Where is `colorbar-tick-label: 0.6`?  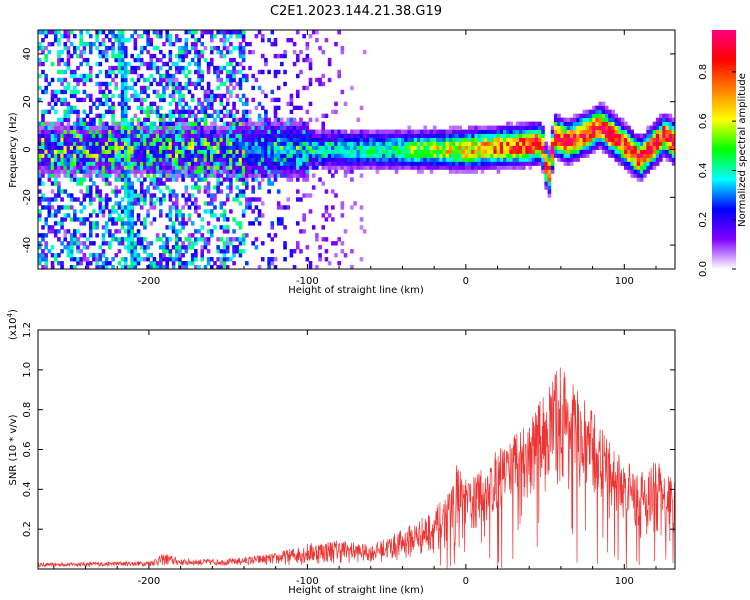 colorbar-tick-label: 0.6 is located at coordinates (703, 121).